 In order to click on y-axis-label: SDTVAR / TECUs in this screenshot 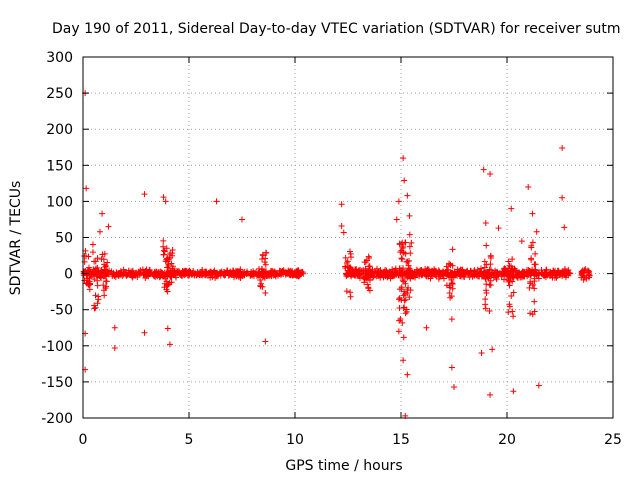, I will do `click(16, 238)`.